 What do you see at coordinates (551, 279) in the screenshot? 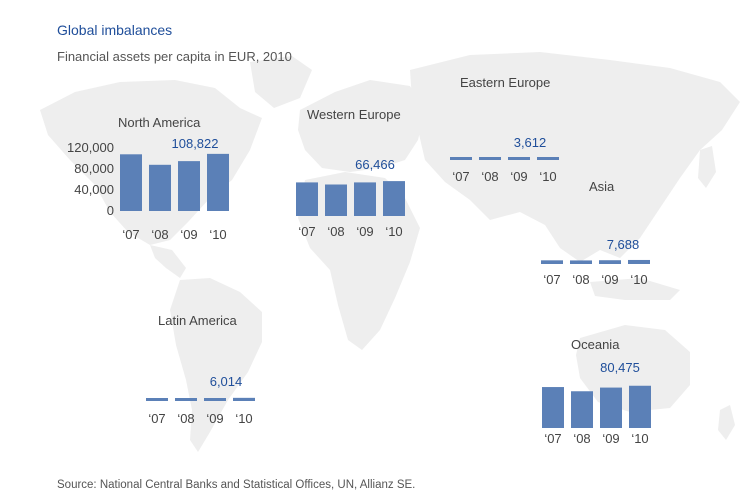
I see `asia-year-label: ‘07` at bounding box center [551, 279].